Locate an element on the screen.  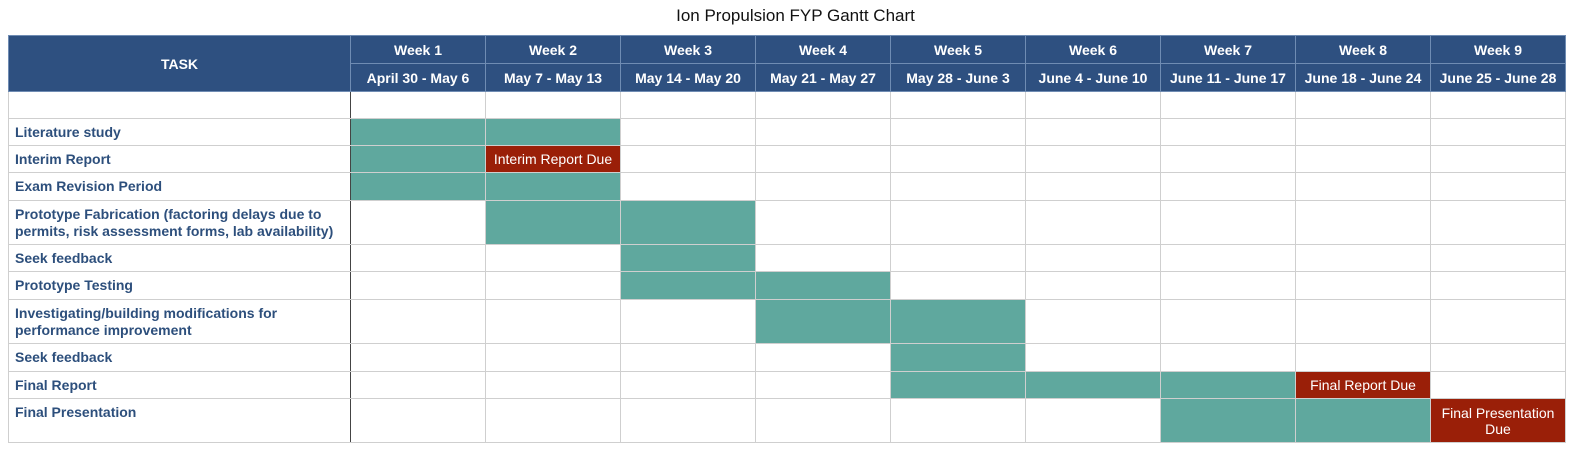
task-column-header: TASK is located at coordinates (179, 63).